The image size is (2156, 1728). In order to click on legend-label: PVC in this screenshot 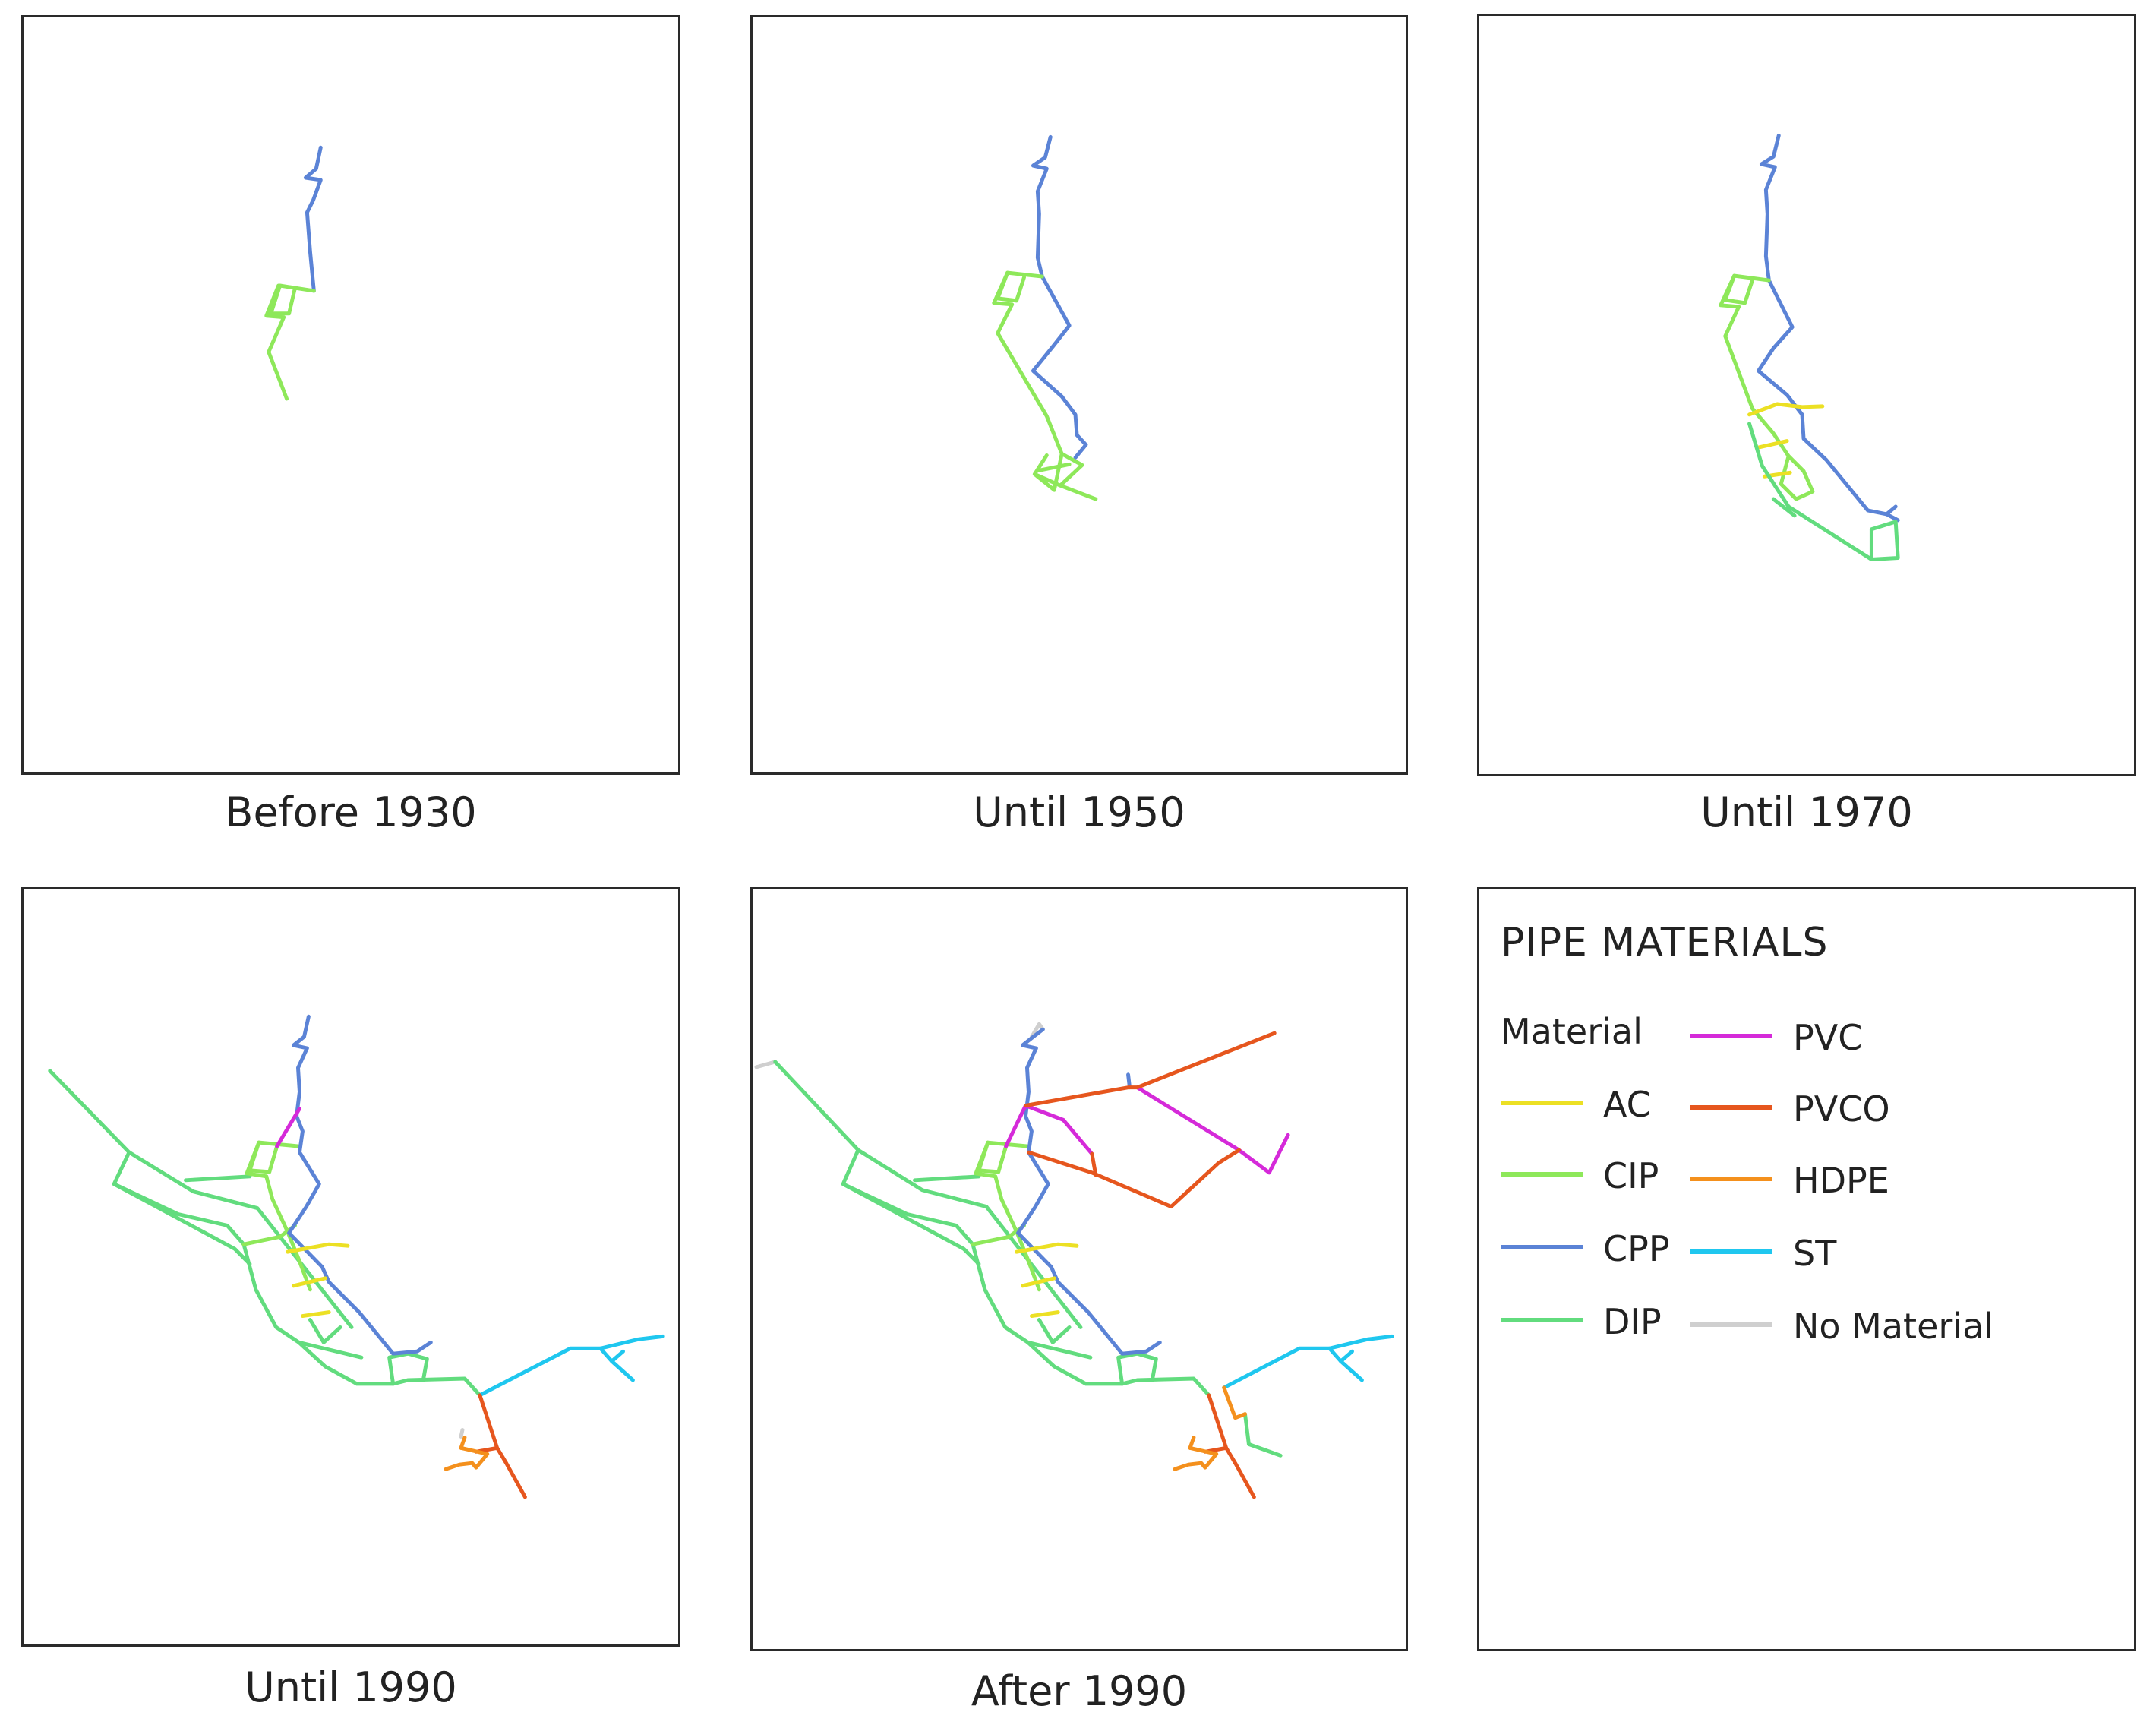, I will do `click(1828, 1037)`.